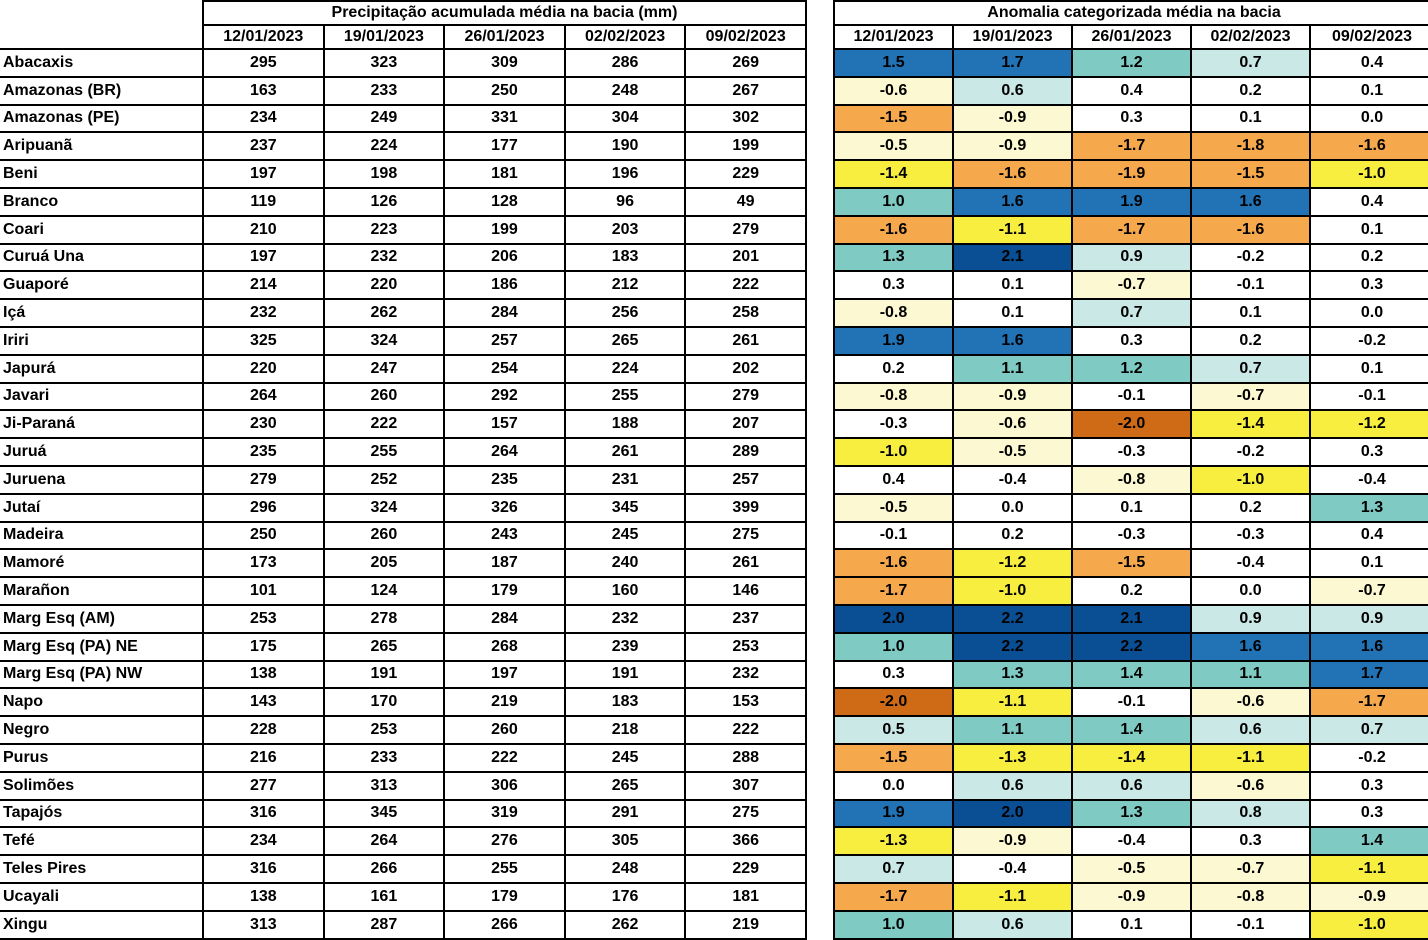  Describe the element at coordinates (1131, 37) in the screenshot. I see `date-header: 26/01/2023` at that location.